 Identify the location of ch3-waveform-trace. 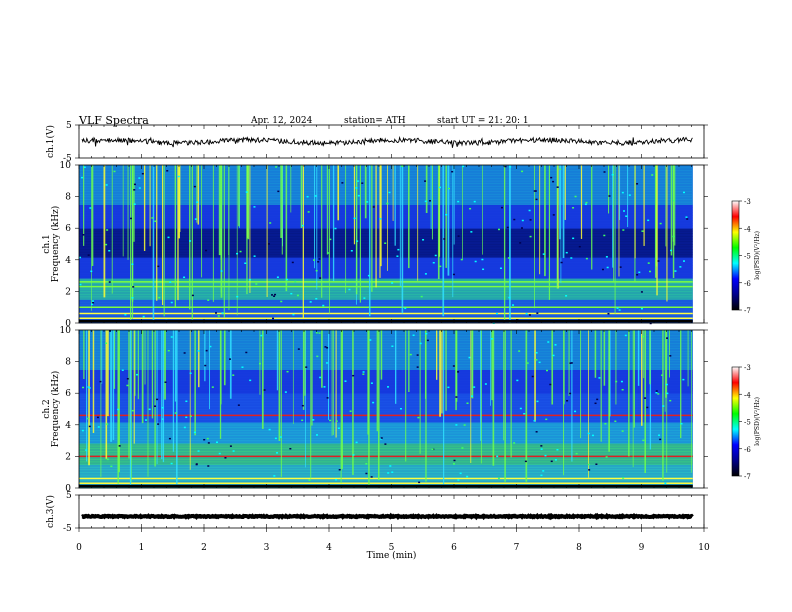
(387, 516).